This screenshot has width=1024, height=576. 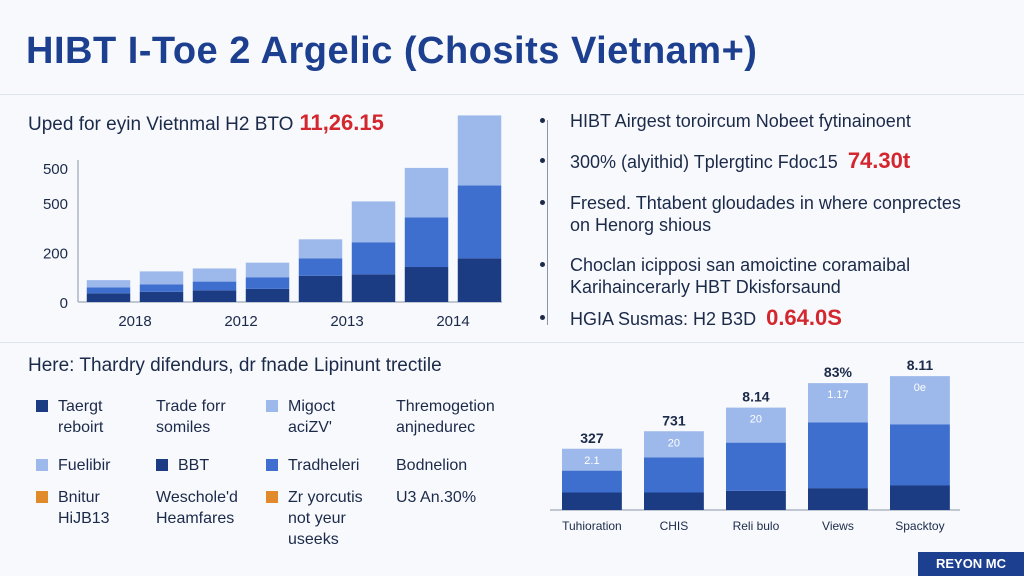 What do you see at coordinates (324, 465) in the screenshot?
I see `legend-label: Tradheleri` at bounding box center [324, 465].